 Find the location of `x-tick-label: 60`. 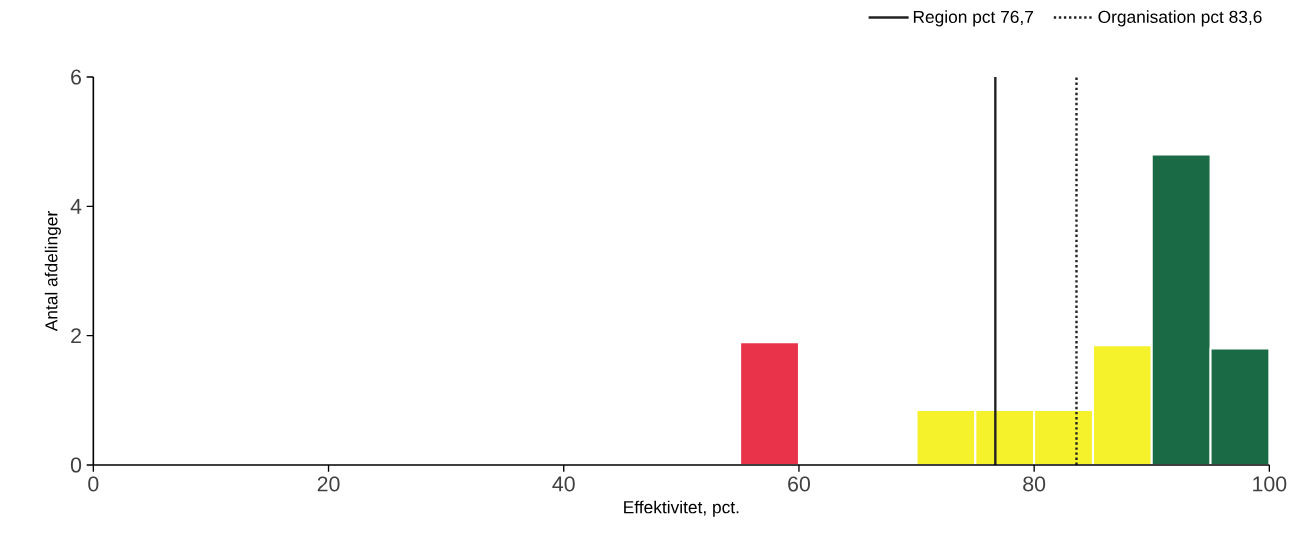

x-tick-label: 60 is located at coordinates (799, 484).